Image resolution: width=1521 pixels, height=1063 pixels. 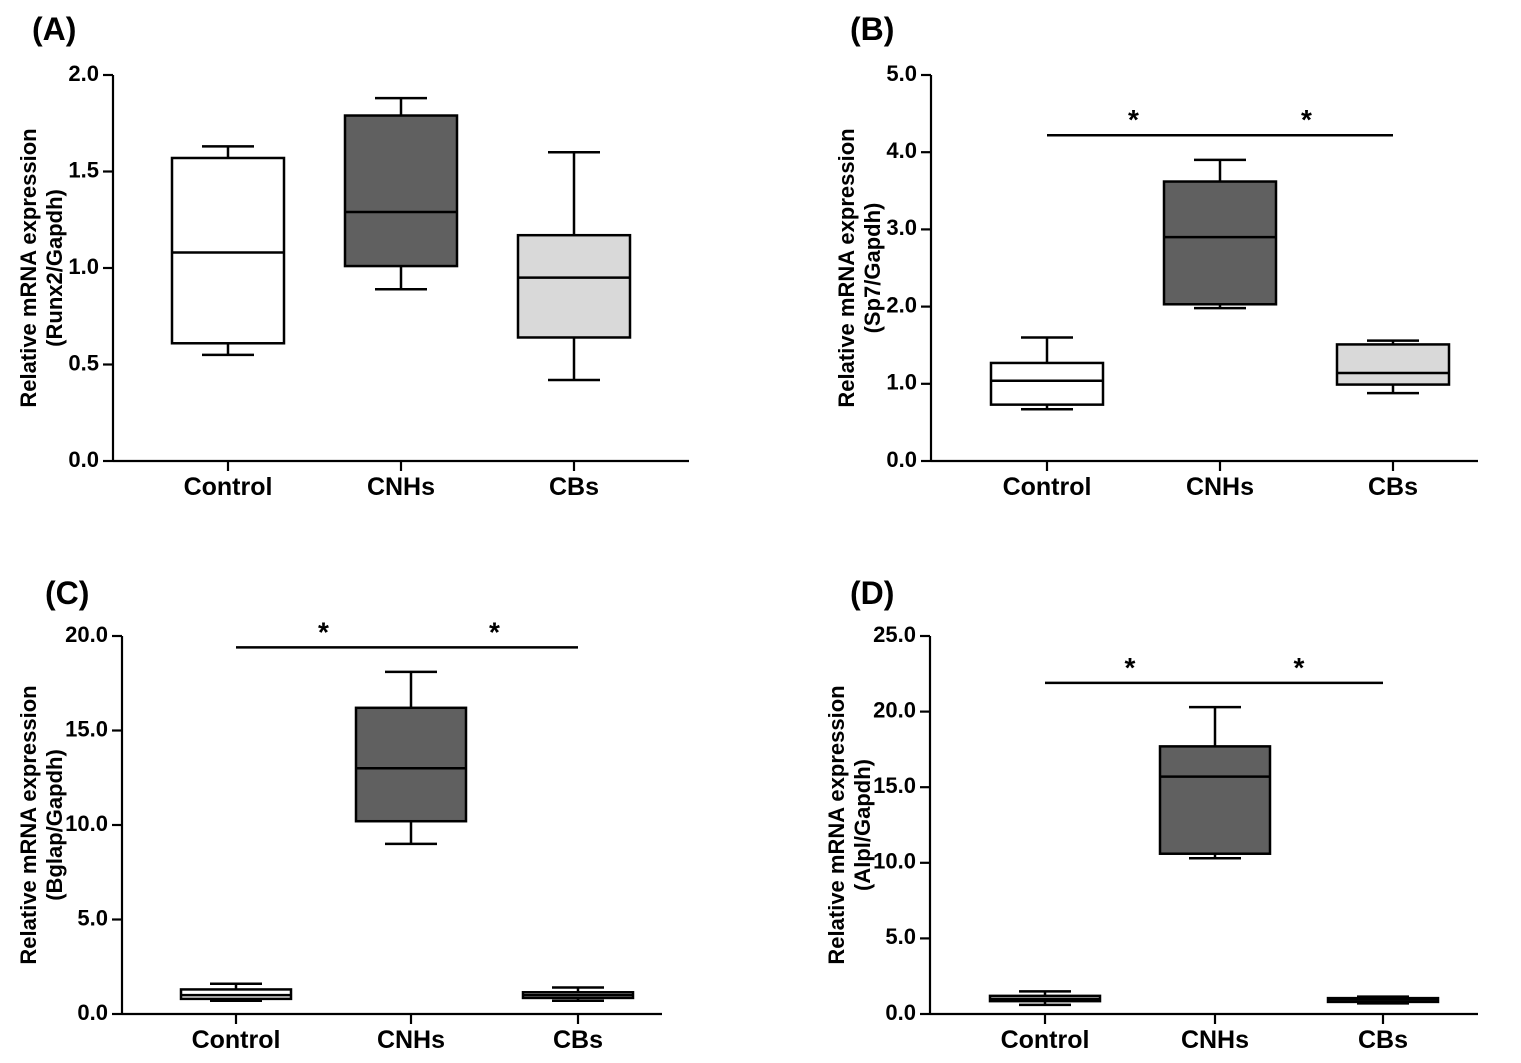 I want to click on y-tick-label: 0.5, so click(x=83, y=362).